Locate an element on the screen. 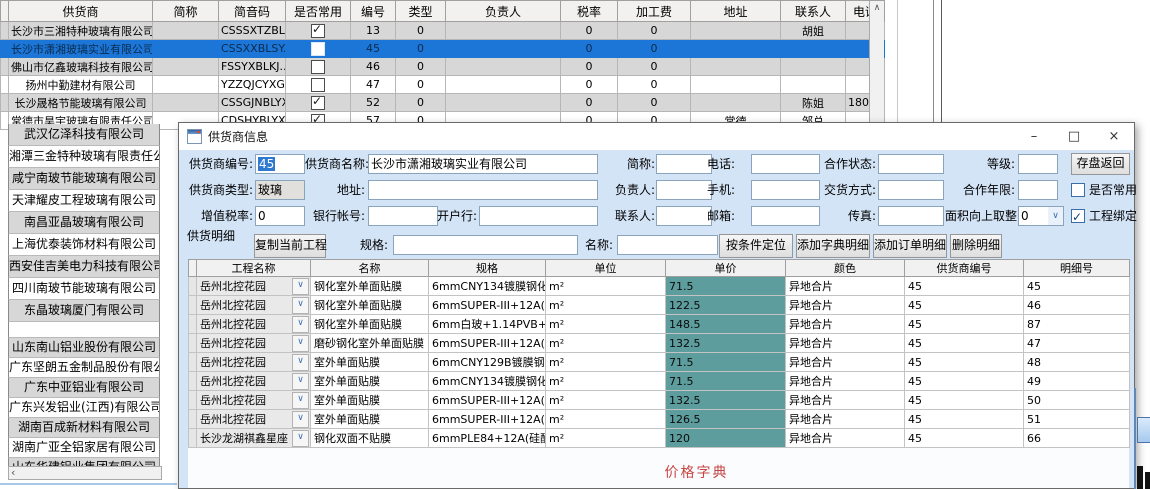  supplier-no-input: 45 is located at coordinates (280, 164).